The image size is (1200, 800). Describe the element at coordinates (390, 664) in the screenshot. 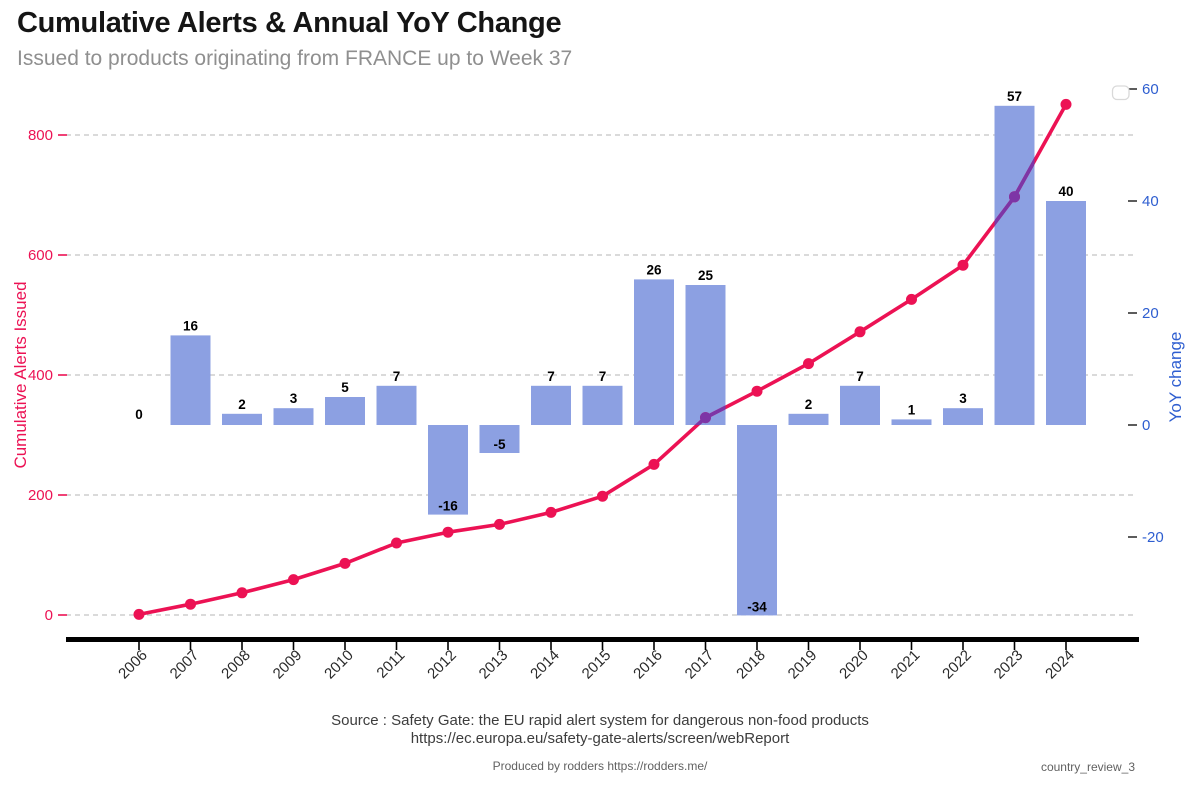

I see `x-tick-label-2011: 2011` at that location.